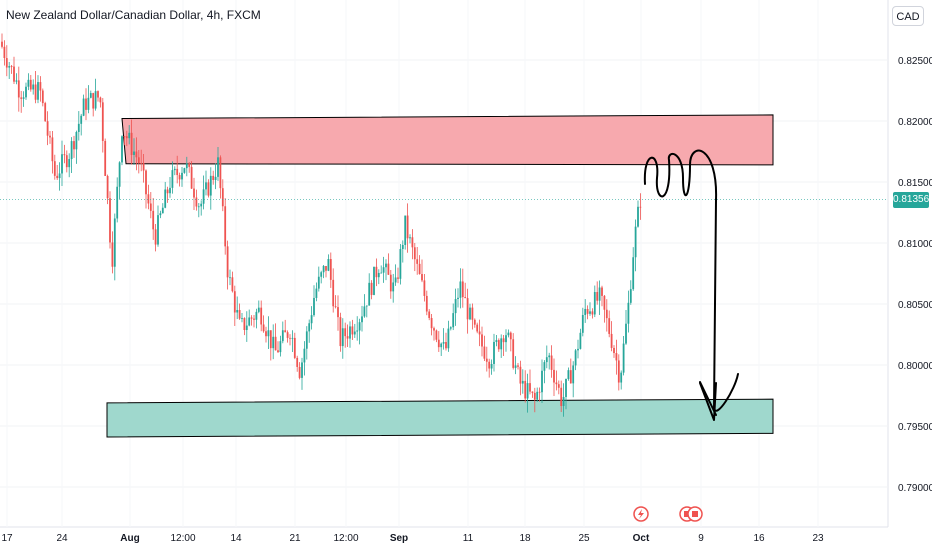  I want to click on y-tick-label: 0.82500, so click(915, 61).